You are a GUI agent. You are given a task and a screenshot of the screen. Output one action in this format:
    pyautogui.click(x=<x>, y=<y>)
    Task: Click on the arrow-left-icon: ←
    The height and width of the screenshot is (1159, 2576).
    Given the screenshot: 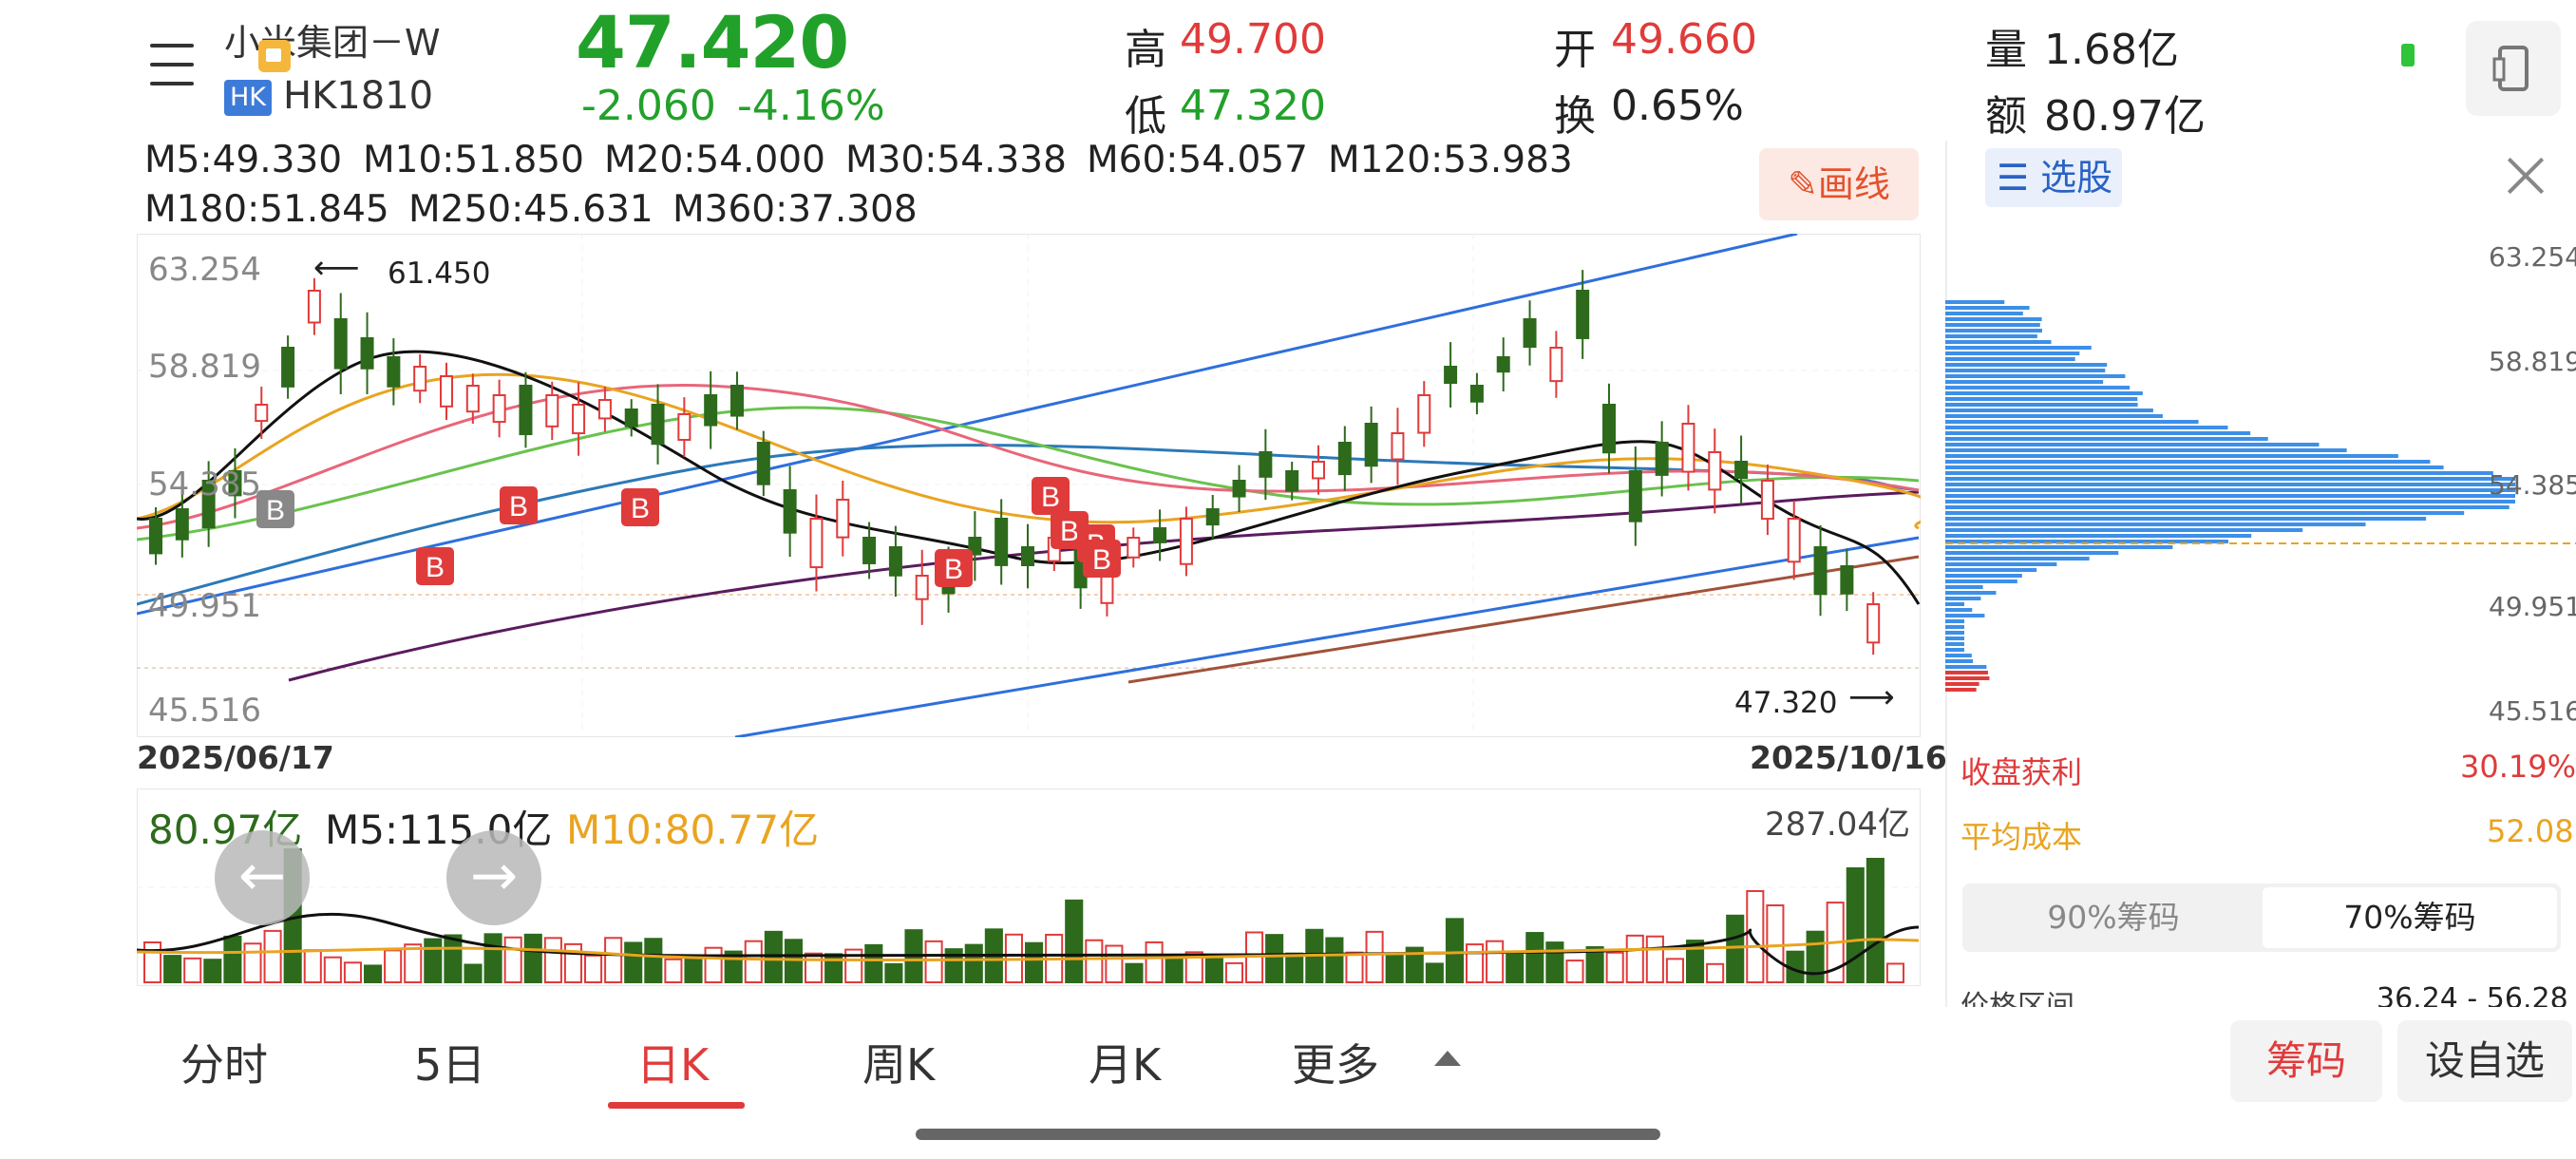 What is the action you would take?
    pyautogui.click(x=262, y=877)
    